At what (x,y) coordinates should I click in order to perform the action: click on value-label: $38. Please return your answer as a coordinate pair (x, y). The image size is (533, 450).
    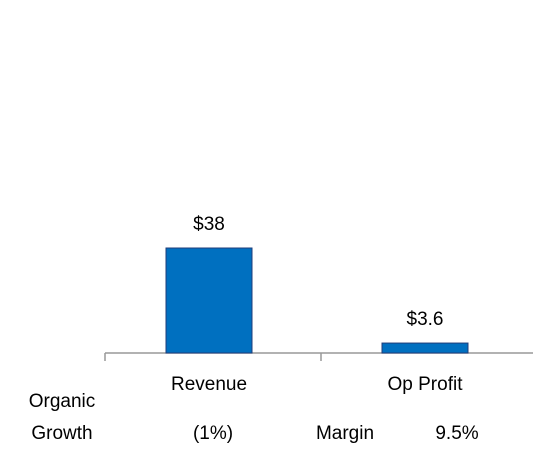
    Looking at the image, I should click on (209, 224).